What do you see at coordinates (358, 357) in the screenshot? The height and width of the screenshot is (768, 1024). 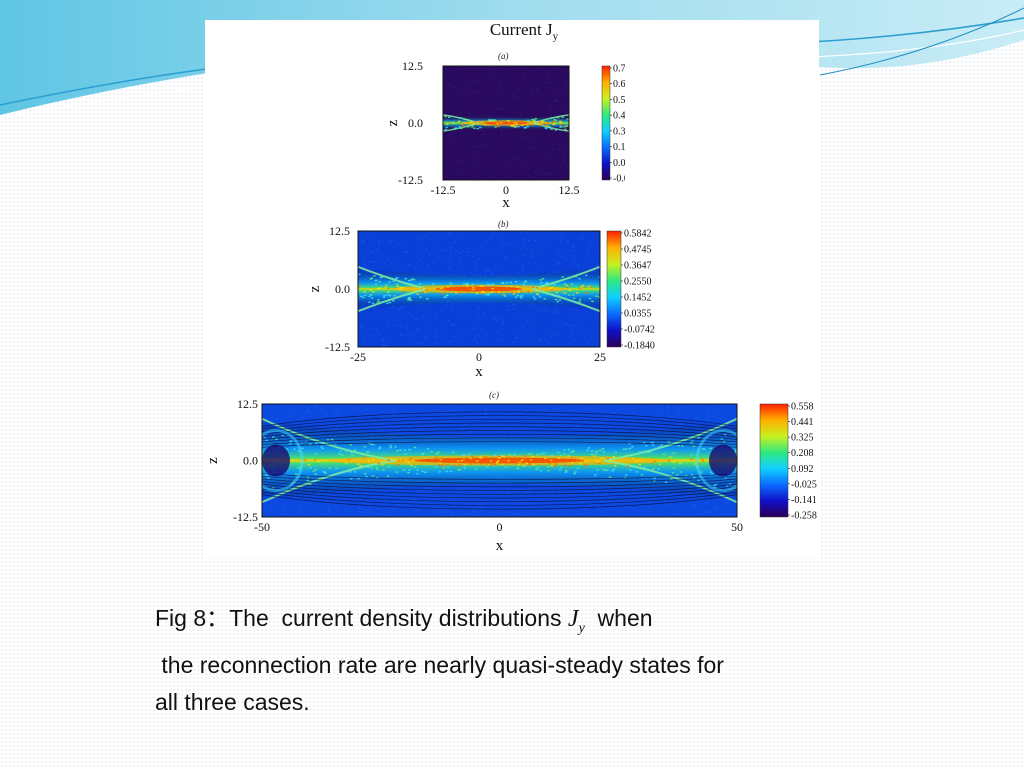 I see `x-tick-label: -25` at bounding box center [358, 357].